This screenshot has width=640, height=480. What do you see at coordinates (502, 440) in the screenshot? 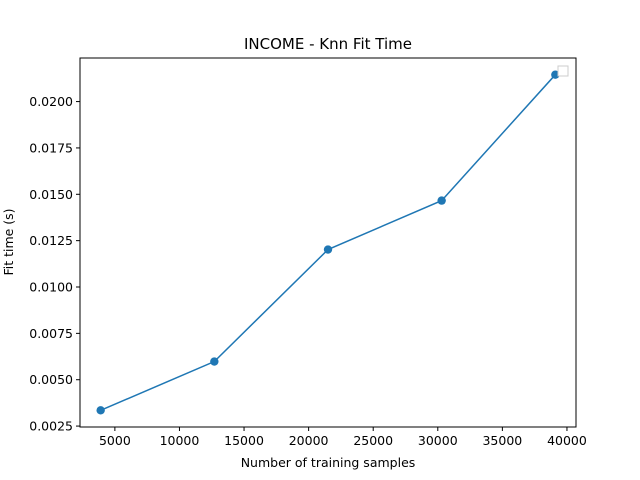
I see `x-tick-label: 35000` at bounding box center [502, 440].